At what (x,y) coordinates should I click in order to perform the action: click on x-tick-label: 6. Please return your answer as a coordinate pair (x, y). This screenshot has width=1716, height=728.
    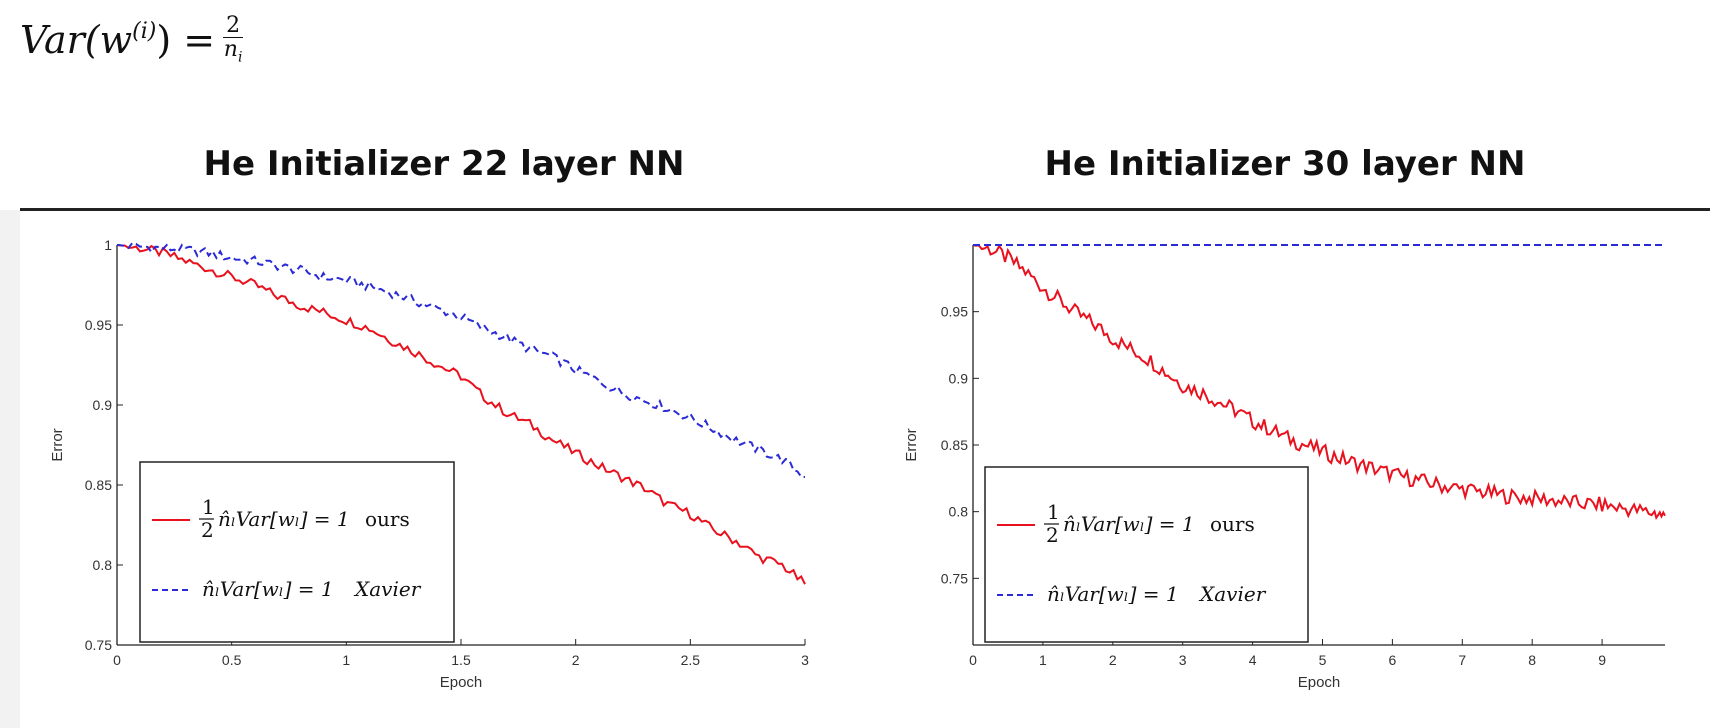
    Looking at the image, I should click on (1392, 660).